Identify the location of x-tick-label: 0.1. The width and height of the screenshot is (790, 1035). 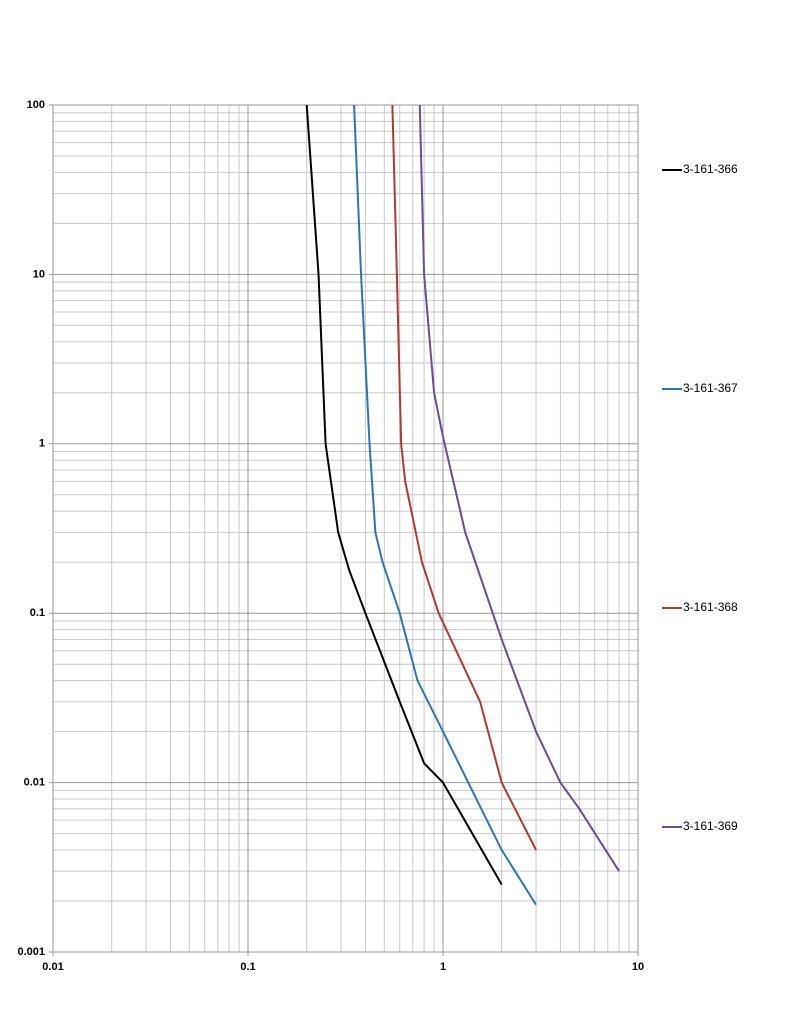
(247, 967).